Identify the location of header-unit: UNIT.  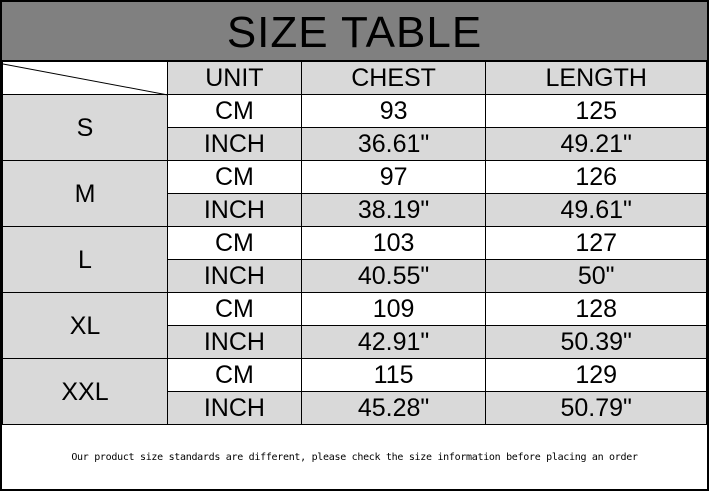
(234, 78).